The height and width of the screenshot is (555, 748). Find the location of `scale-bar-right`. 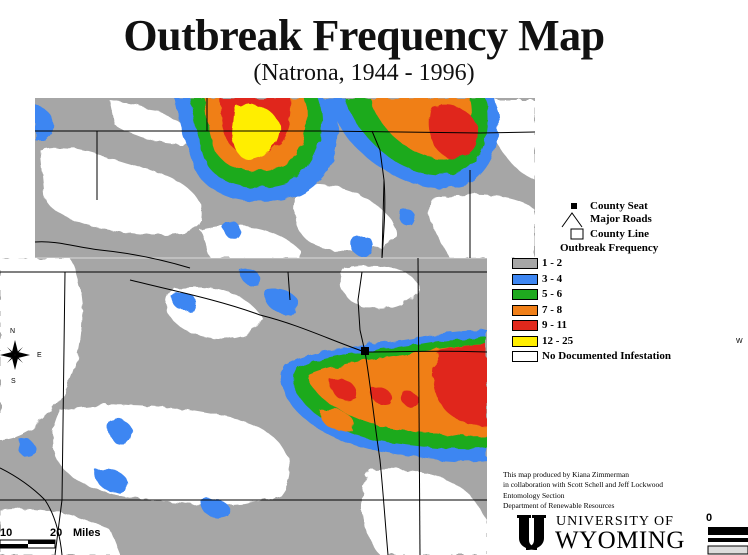

scale-bar-right is located at coordinates (727, 541).